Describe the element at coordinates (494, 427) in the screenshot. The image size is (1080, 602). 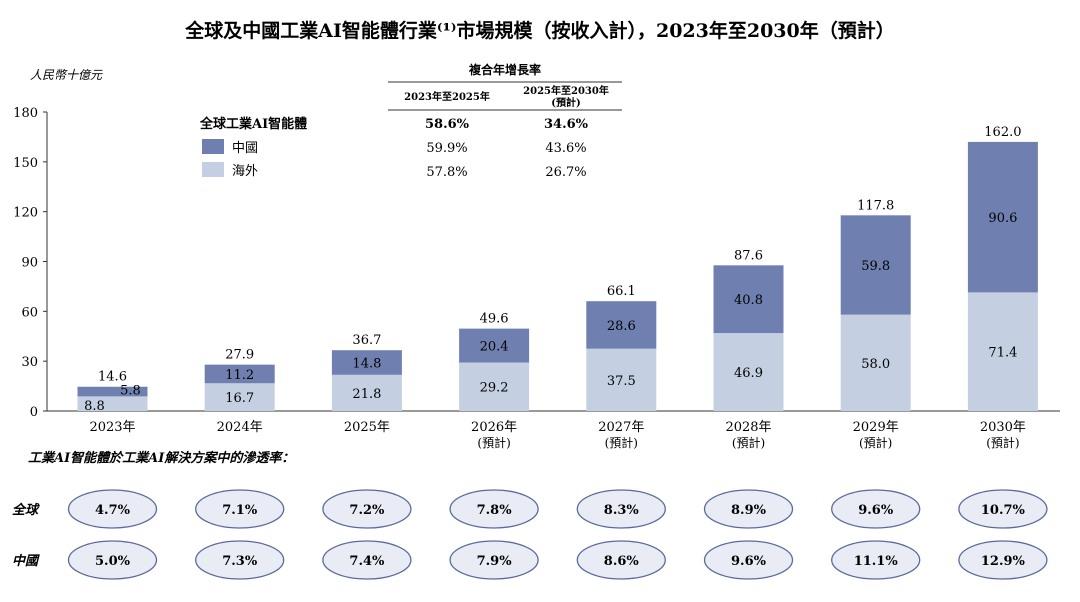
I see `x-category-label: 2026年` at that location.